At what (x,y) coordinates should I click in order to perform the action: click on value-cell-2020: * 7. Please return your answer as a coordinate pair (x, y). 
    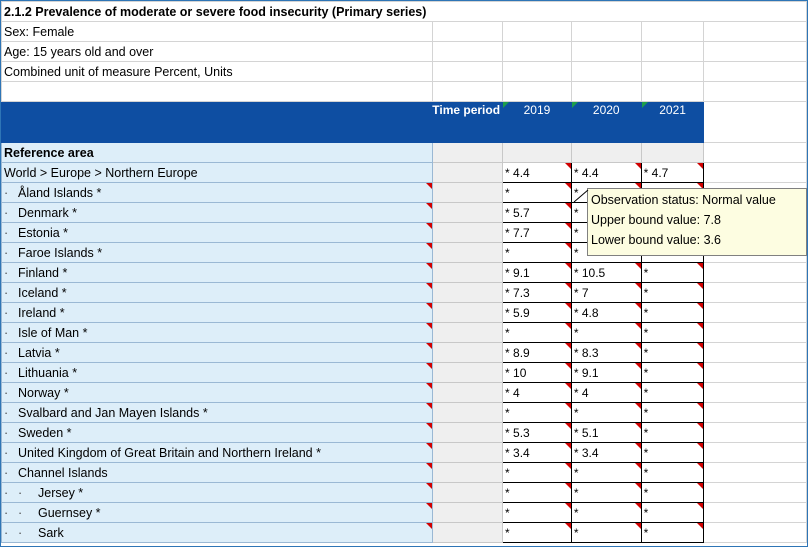
    Looking at the image, I should click on (606, 292).